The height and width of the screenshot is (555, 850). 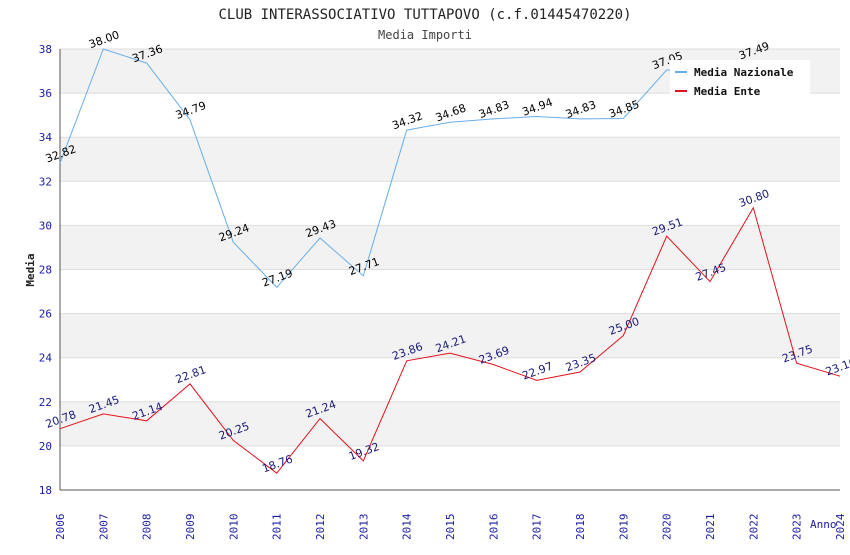 I want to click on y-tick-label: 26, so click(x=45, y=314).